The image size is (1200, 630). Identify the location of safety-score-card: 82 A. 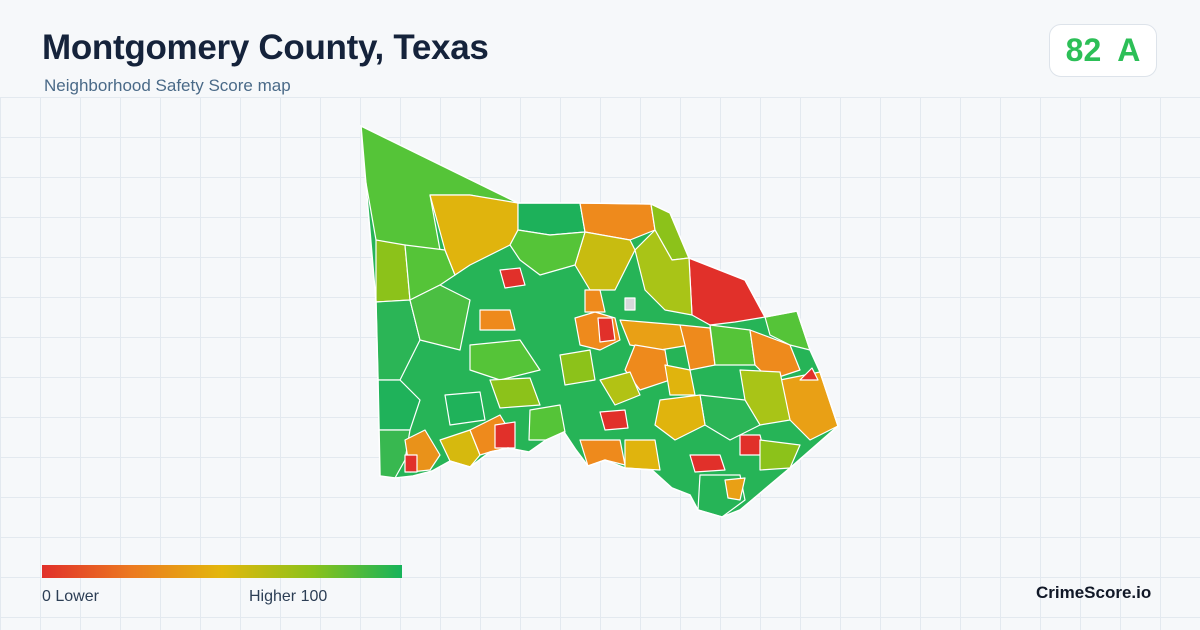
(1103, 50).